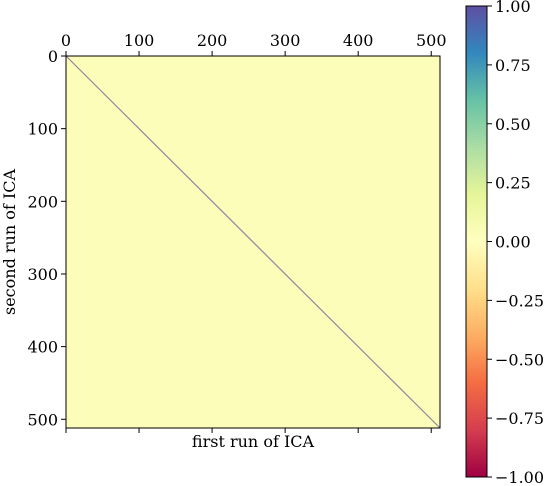  Describe the element at coordinates (519, 359) in the screenshot. I see `colorbar-tick-label: −0.50` at that location.